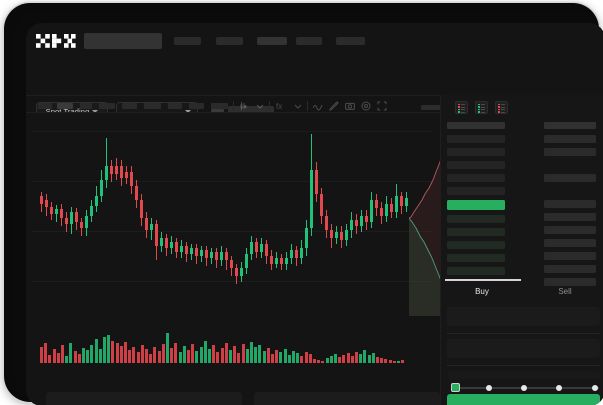 This screenshot has width=603, height=405. Describe the element at coordinates (523, 375) in the screenshot. I see `order-total-field` at that location.